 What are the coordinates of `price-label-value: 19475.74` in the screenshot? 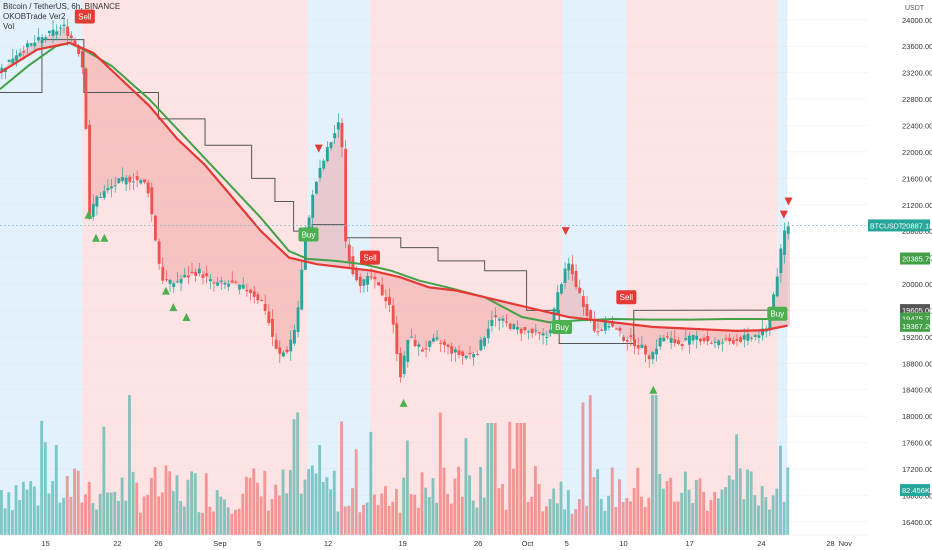 It's located at (917, 319).